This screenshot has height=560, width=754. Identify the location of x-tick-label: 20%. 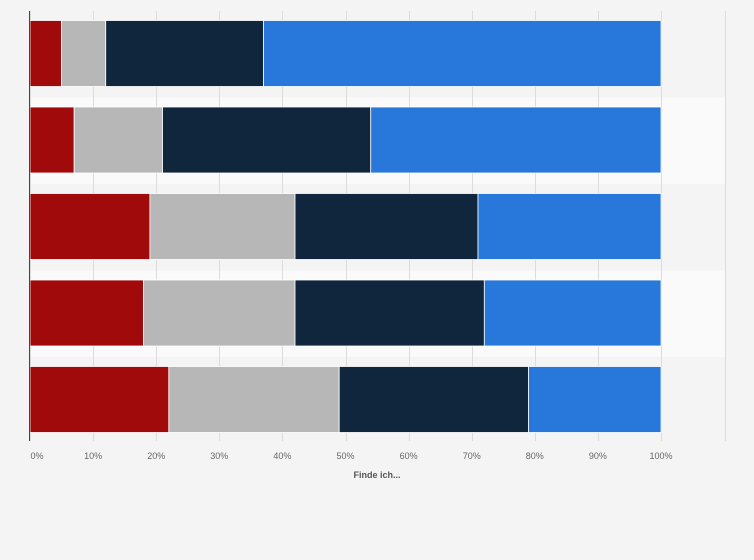
(156, 456).